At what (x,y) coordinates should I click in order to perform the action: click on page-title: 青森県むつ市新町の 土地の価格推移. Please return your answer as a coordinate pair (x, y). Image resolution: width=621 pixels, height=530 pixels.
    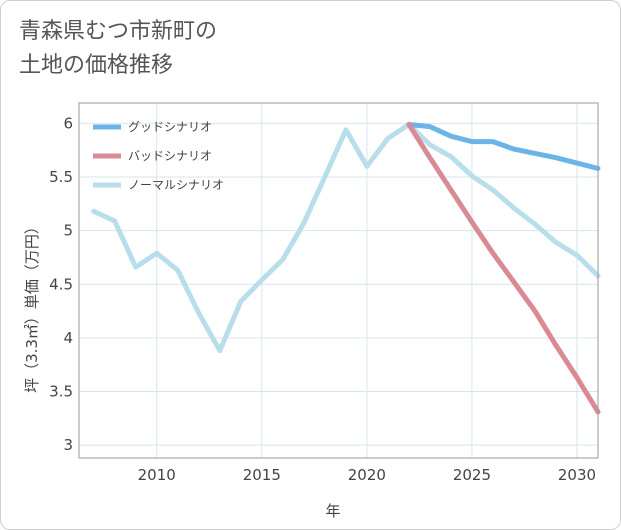
    Looking at the image, I should click on (118, 49).